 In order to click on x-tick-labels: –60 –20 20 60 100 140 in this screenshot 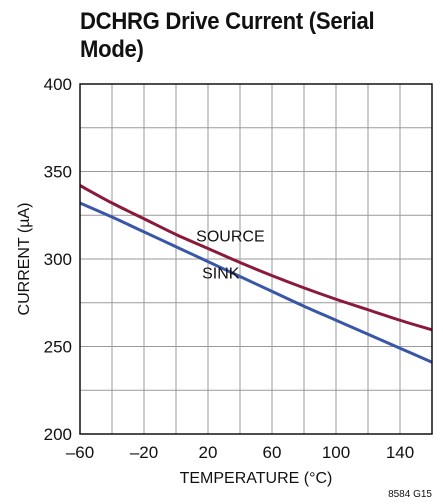, I will do `click(240, 452)`.